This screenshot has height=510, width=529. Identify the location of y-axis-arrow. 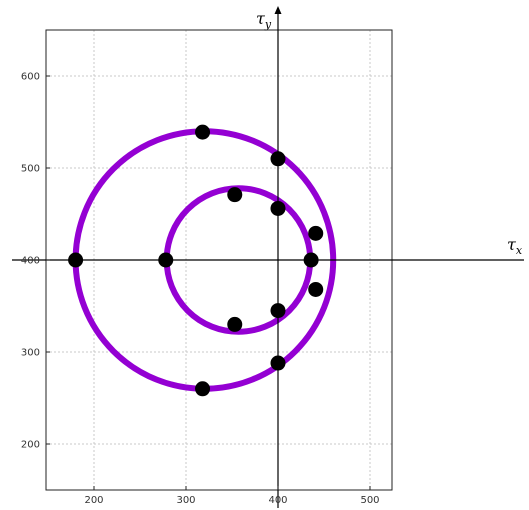
(278, 10).